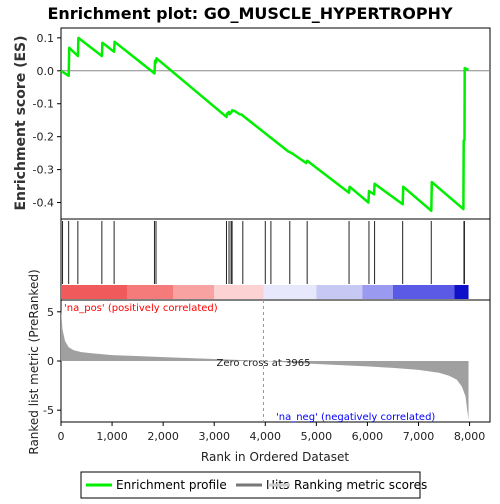 This screenshot has height=504, width=500. What do you see at coordinates (43, 137) in the screenshot?
I see `es-y-tick-label: -0.2` at bounding box center [43, 137].